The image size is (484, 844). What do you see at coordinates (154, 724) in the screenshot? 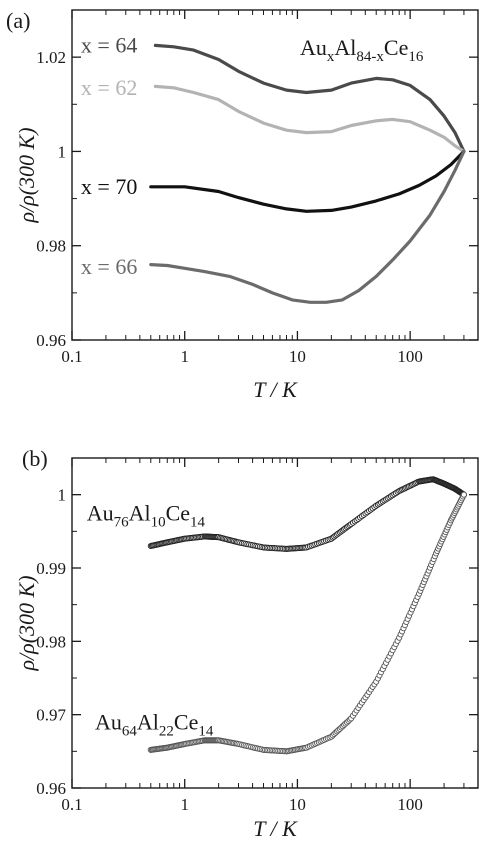
I see `series-label: Au64Al22Ce14` at bounding box center [154, 724].